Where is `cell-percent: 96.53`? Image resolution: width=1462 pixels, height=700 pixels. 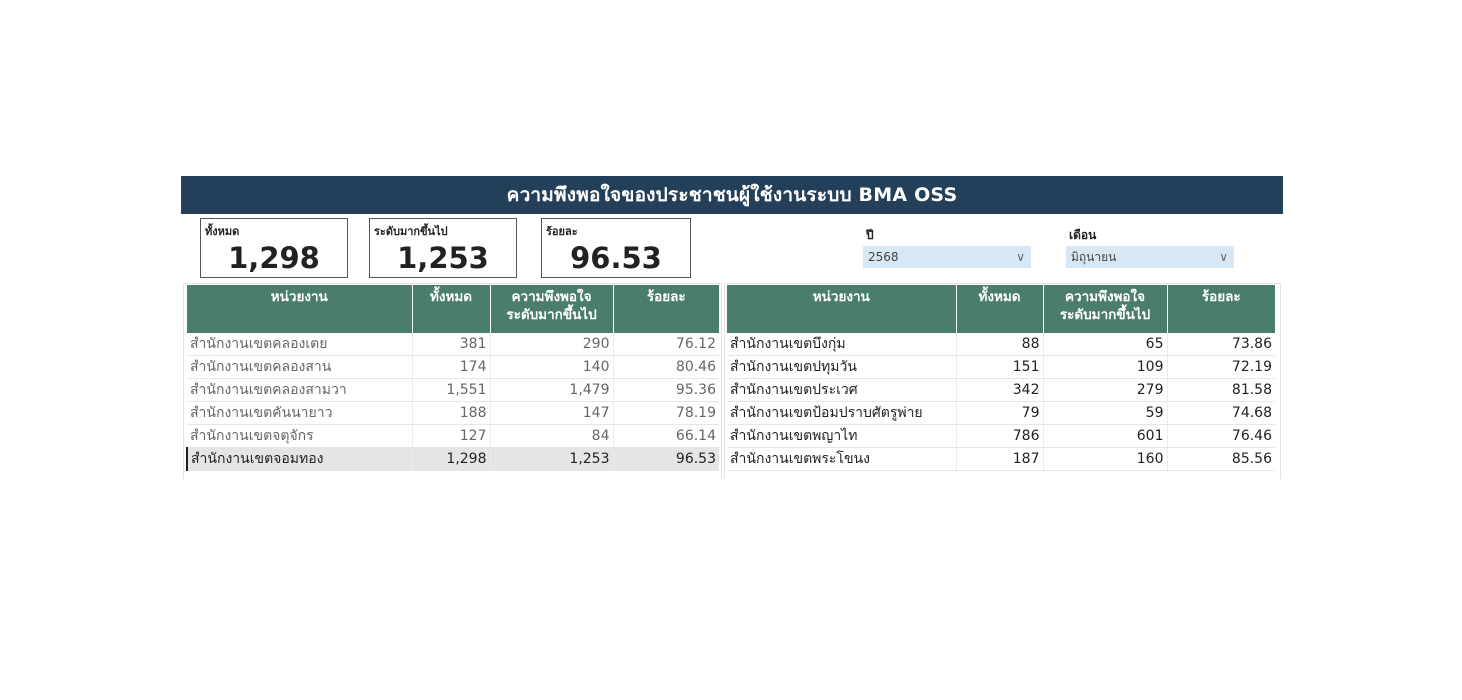
cell-percent: 96.53 is located at coordinates (666, 459).